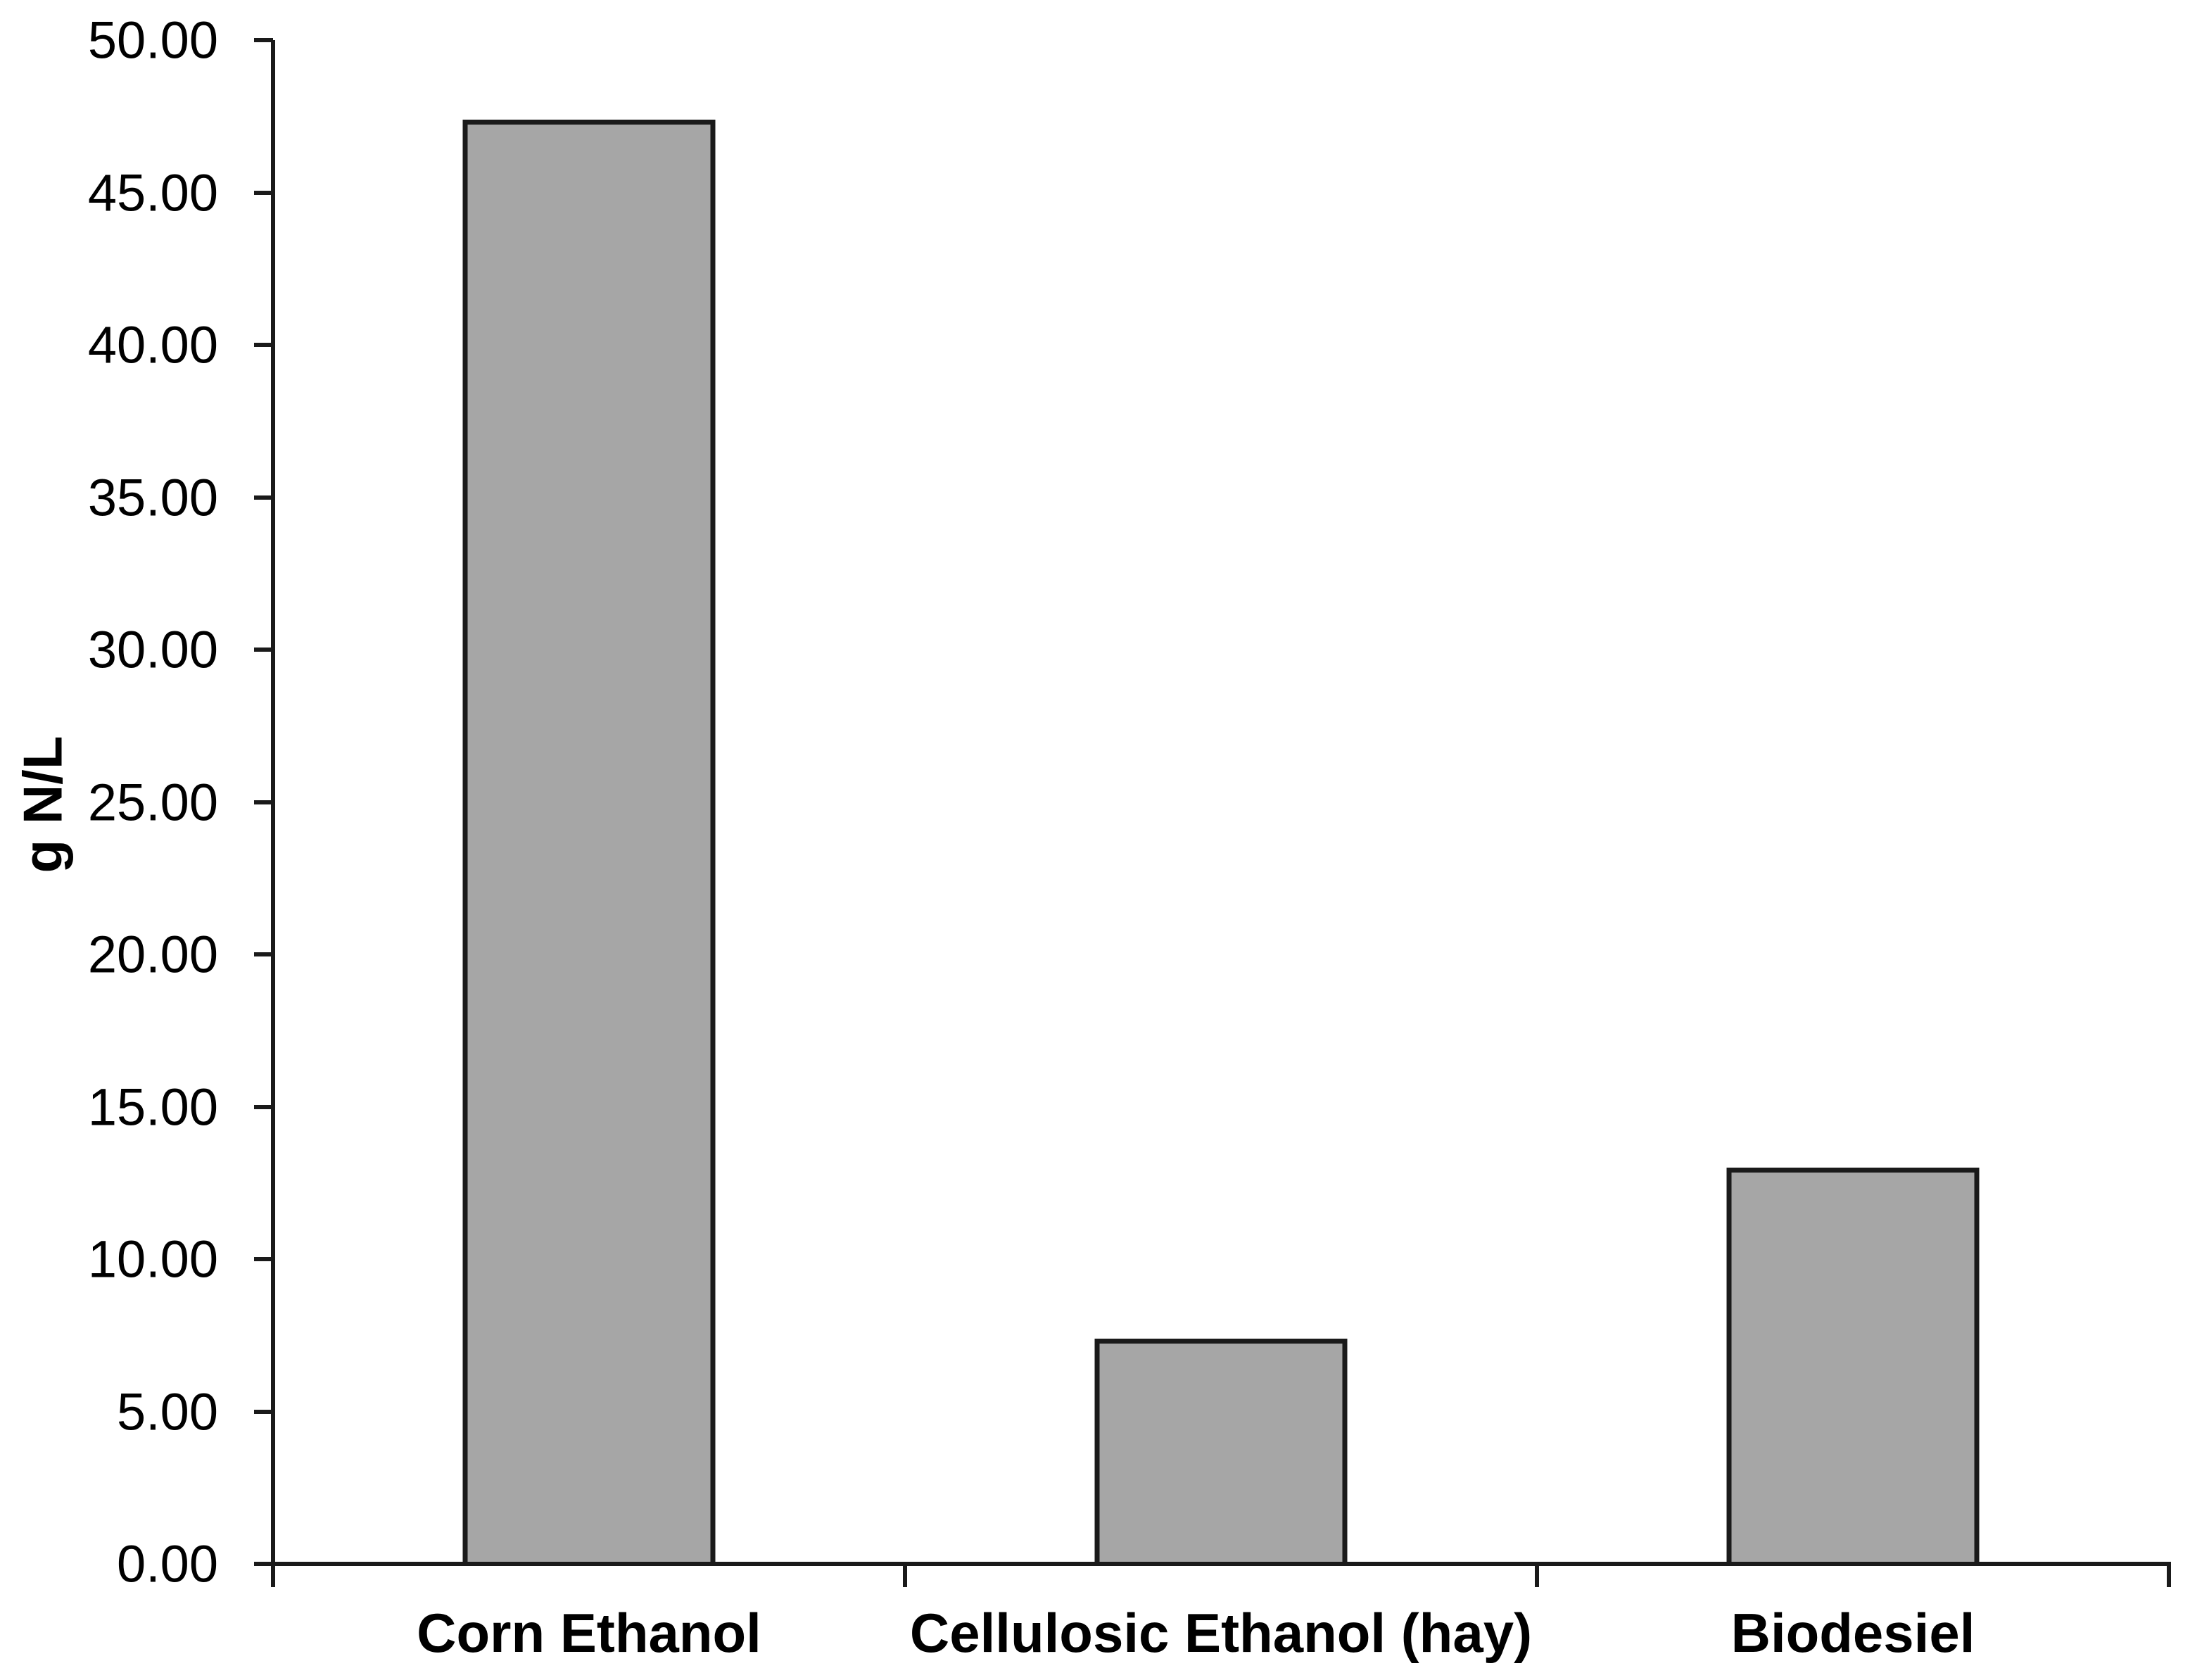 This screenshot has height=1680, width=2190. Describe the element at coordinates (152, 650) in the screenshot. I see `y-tick-label: 30.00` at that location.